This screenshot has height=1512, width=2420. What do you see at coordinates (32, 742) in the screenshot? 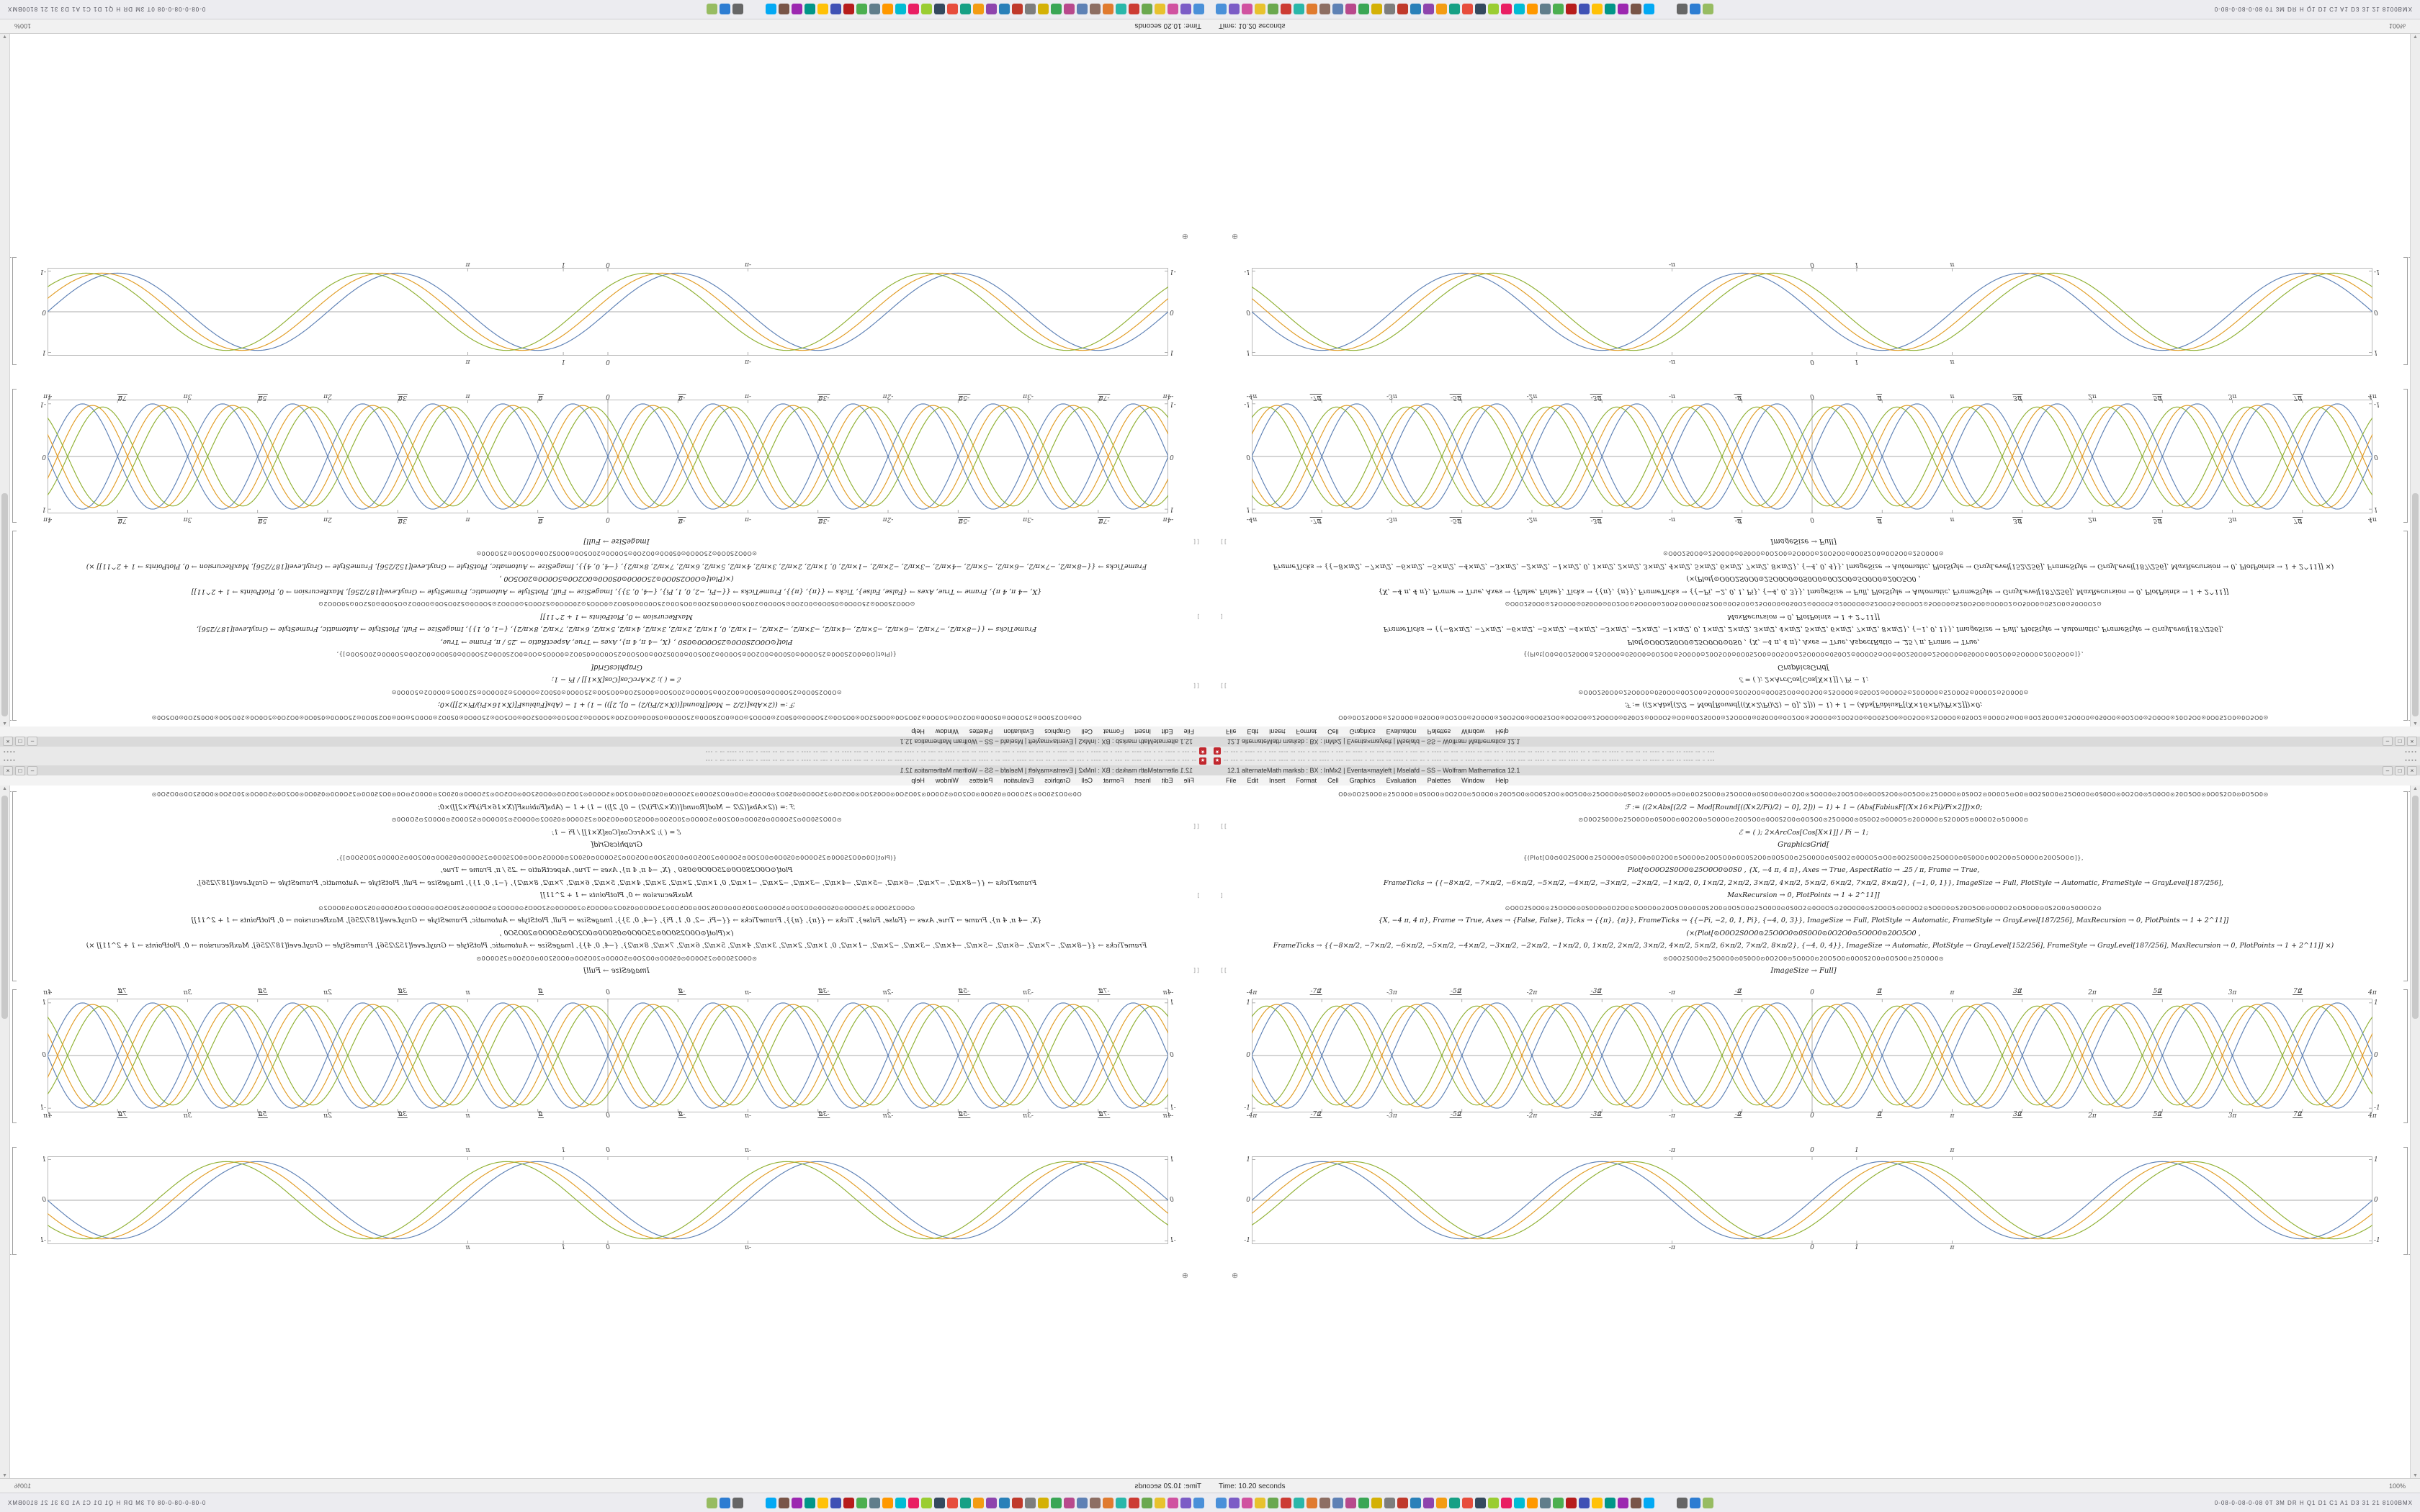
I see `minimize-button: –` at bounding box center [32, 742].